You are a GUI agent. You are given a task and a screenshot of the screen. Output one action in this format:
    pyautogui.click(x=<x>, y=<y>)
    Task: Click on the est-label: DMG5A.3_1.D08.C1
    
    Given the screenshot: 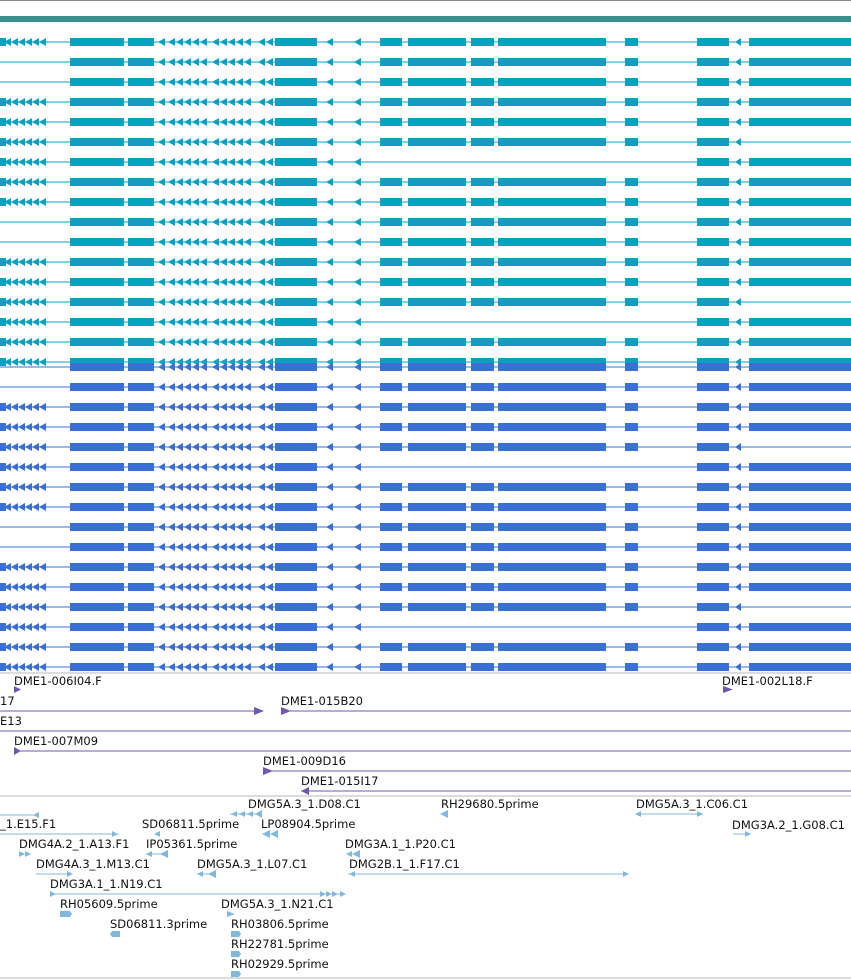 What is the action you would take?
    pyautogui.click(x=304, y=804)
    